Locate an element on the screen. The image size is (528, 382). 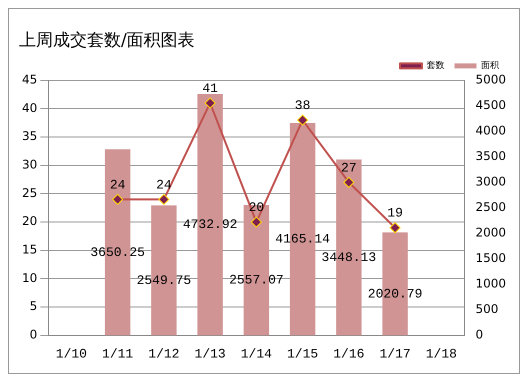
y2-tick-label: 0 is located at coordinates (479, 335).